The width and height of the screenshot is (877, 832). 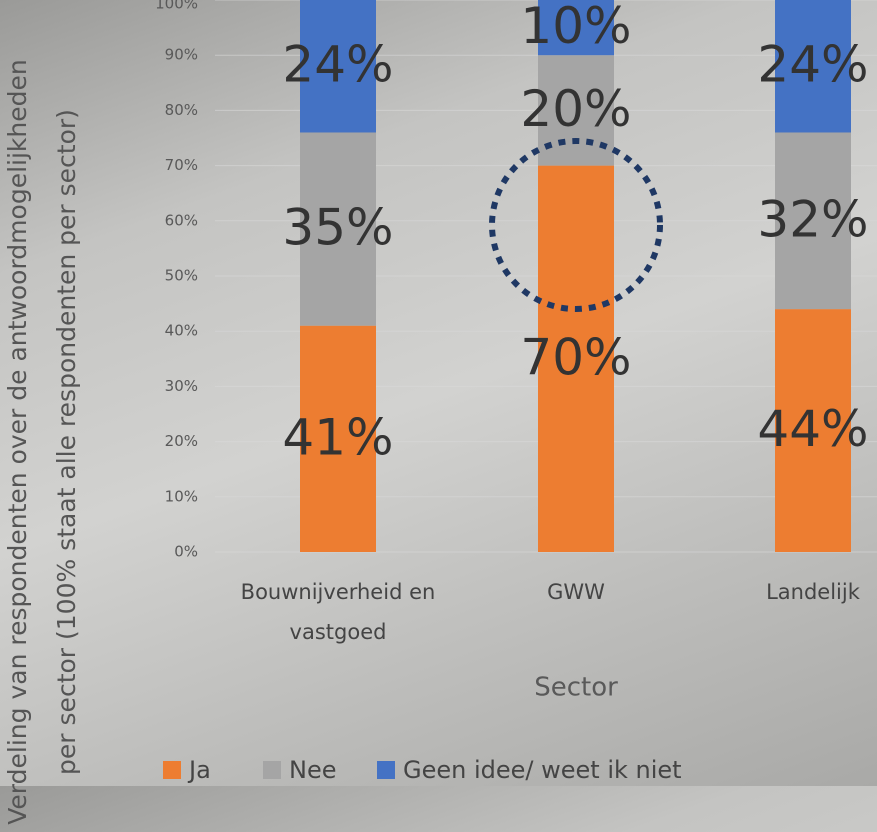 I want to click on legend-label: Geen idee/ weet ik niet, so click(x=542, y=770).